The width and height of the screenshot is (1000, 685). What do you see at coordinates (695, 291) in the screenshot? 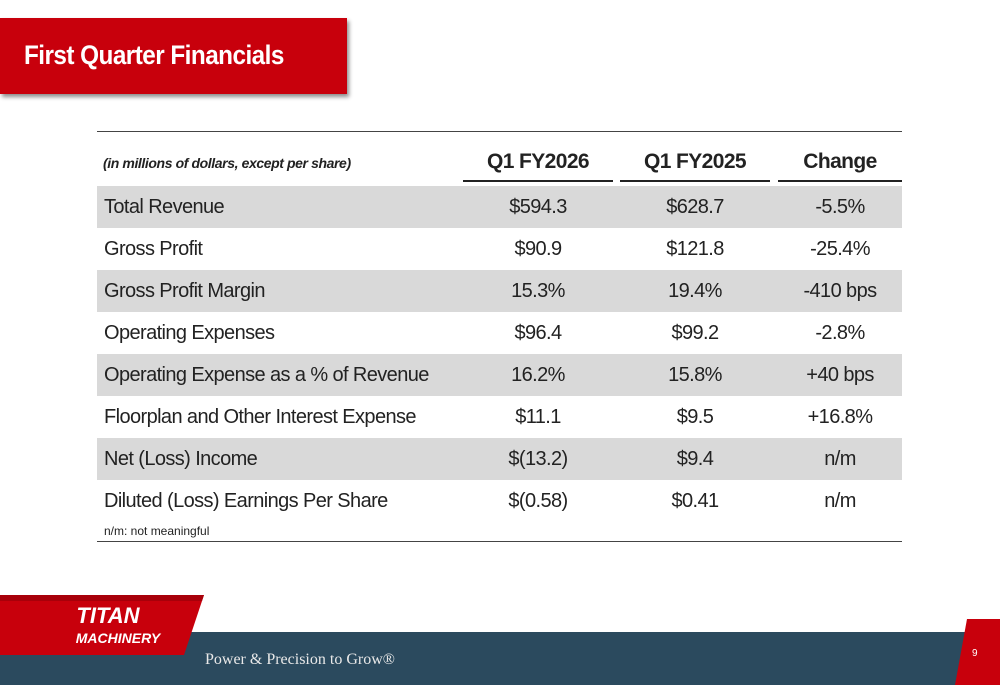
I see `cell-q1-fy2025: 19.4%` at bounding box center [695, 291].